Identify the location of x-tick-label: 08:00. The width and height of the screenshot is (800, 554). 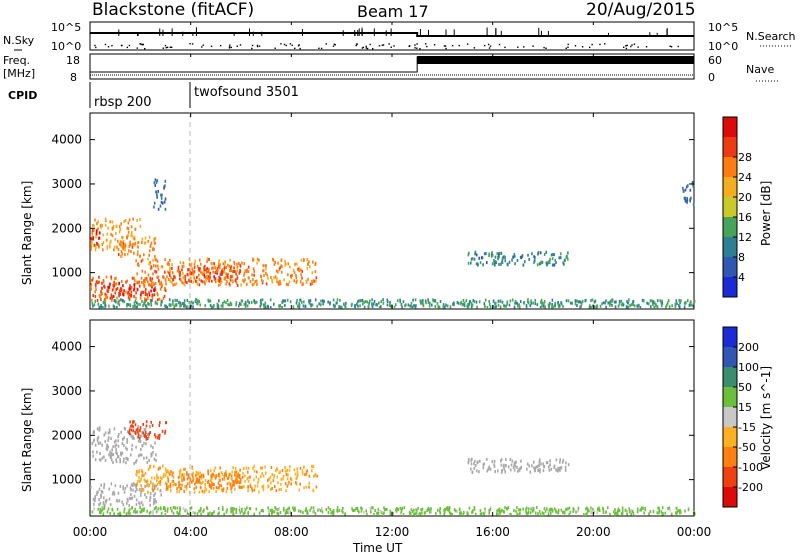
(291, 532).